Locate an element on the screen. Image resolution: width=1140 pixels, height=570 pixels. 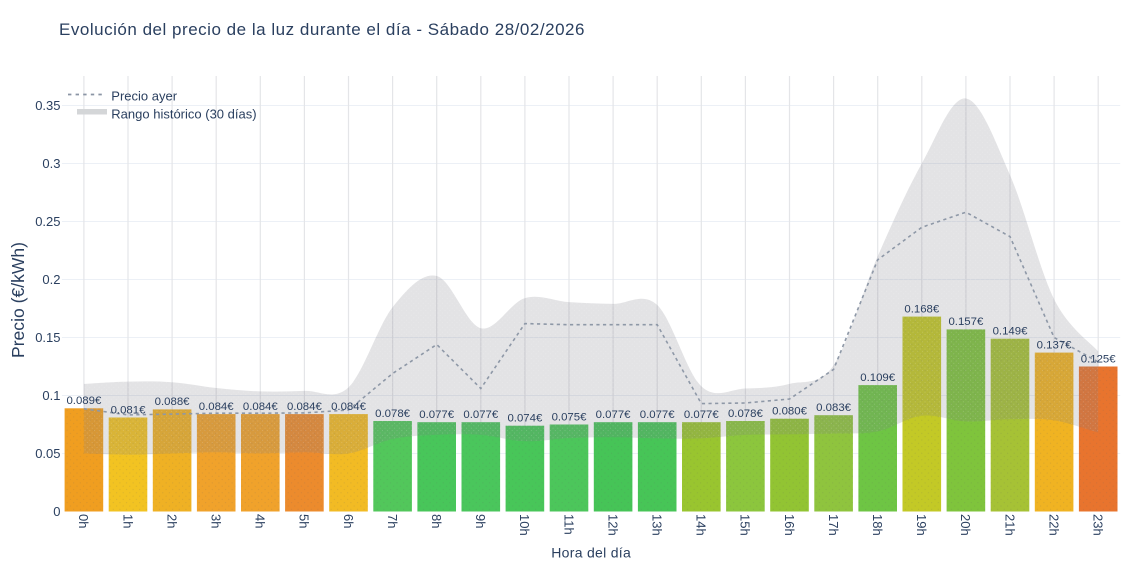
svg-text: 0.05 is located at coordinates (47, 453).